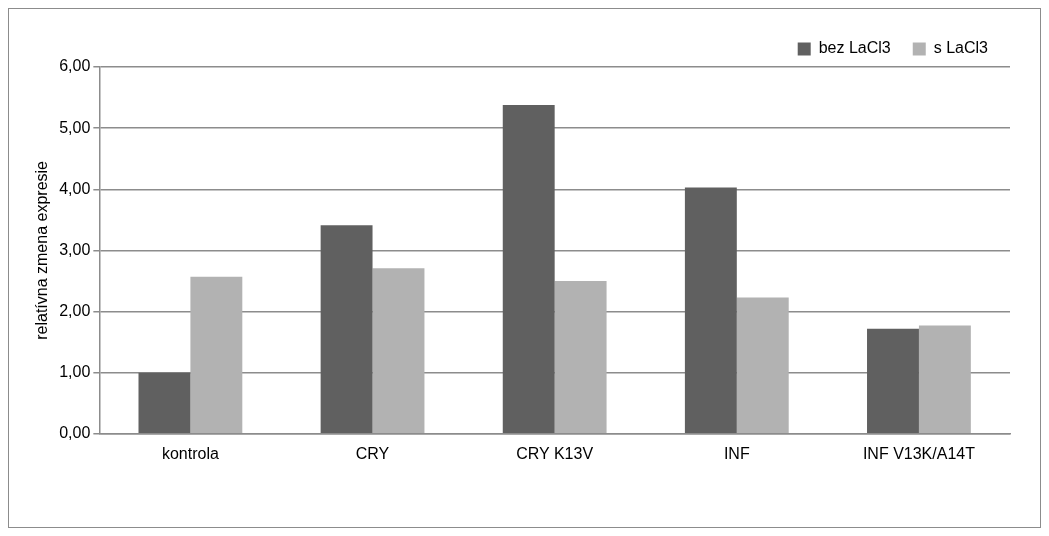 The image size is (1049, 536). What do you see at coordinates (75, 66) in the screenshot?
I see `y-tick-label: 6,00` at bounding box center [75, 66].